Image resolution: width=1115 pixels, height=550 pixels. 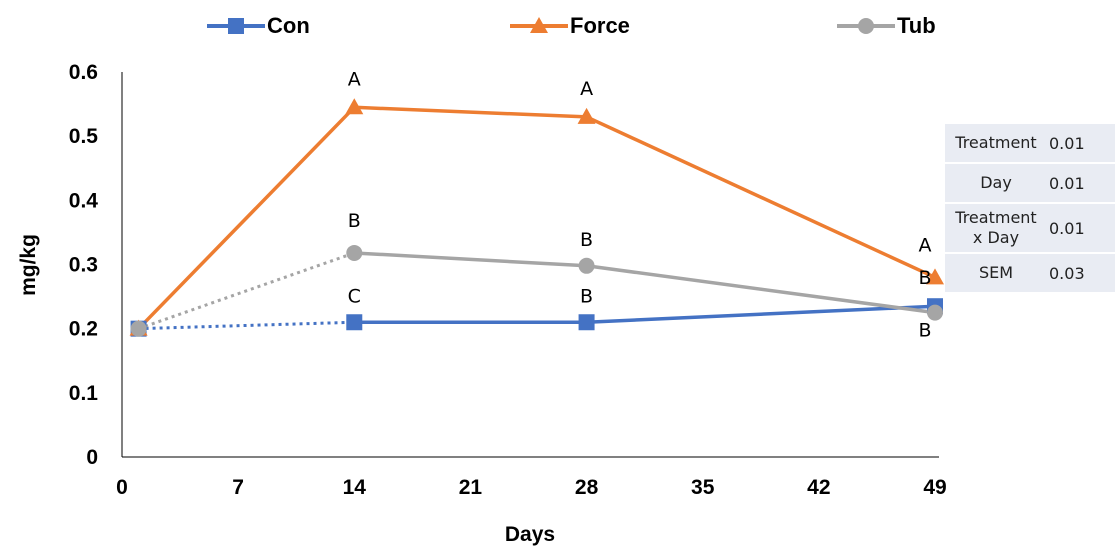 What do you see at coordinates (587, 487) in the screenshot?
I see `x-tick-label: 28` at bounding box center [587, 487].